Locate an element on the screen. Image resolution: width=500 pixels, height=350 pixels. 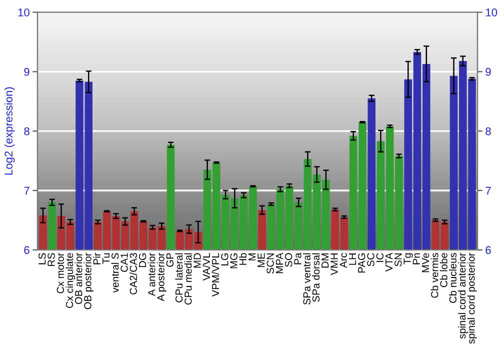
x-tick-label: GP is located at coordinates (170, 260).